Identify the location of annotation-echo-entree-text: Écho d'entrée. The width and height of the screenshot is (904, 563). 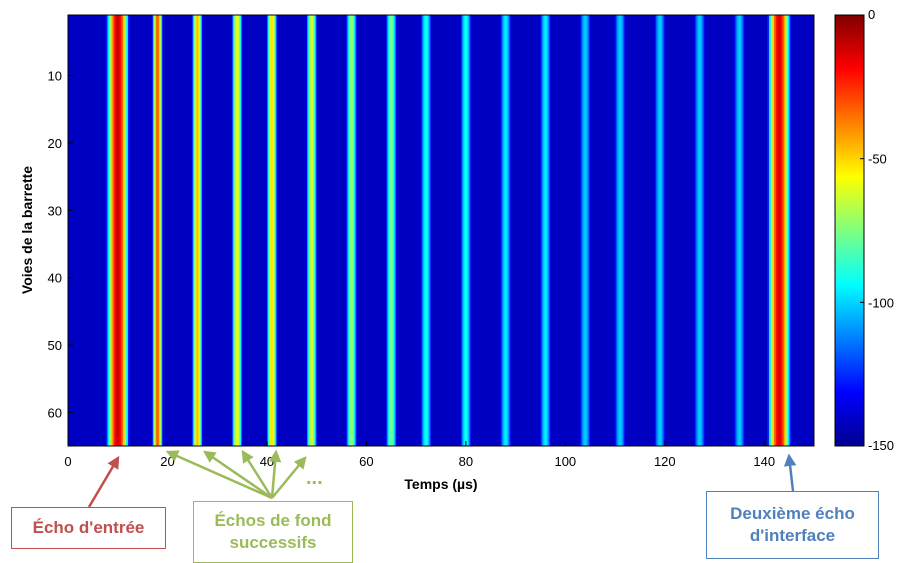
(88, 527).